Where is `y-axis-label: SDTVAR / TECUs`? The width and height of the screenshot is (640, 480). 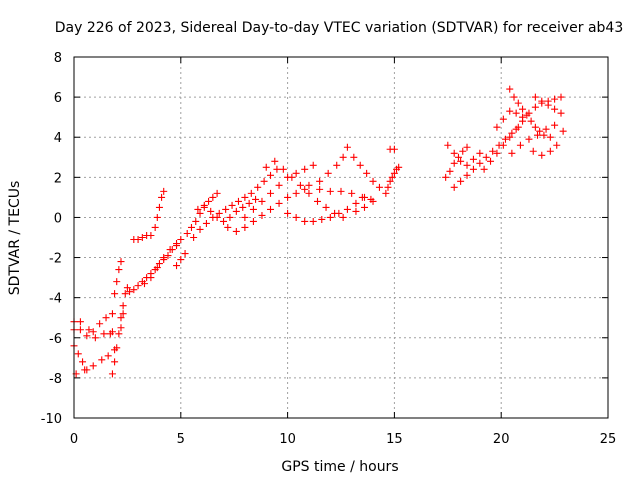 y-axis-label: SDTVAR / TECUs is located at coordinates (15, 238).